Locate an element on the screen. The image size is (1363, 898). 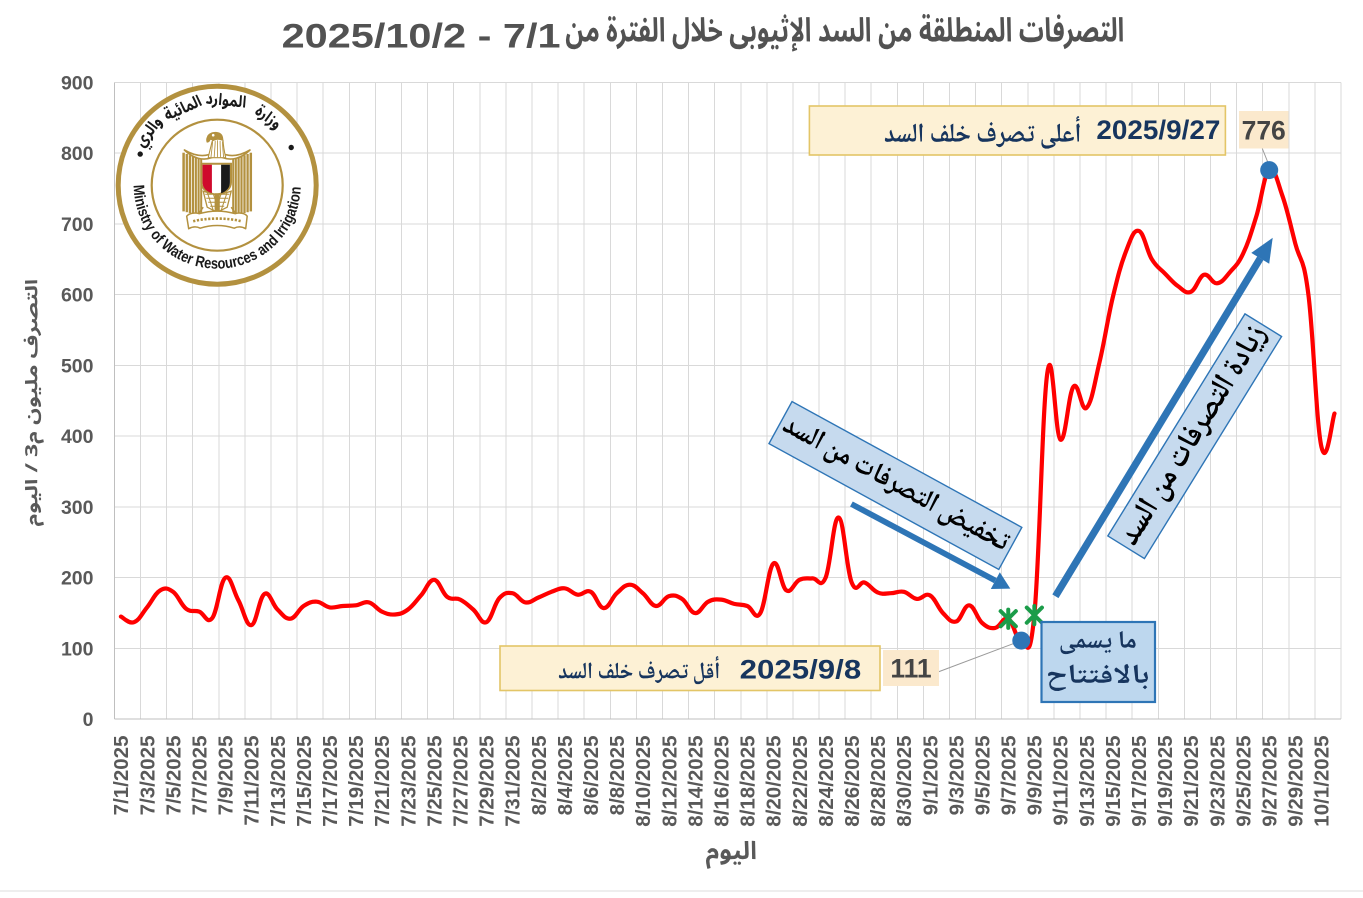
svg-text: 9/13/2025 is located at coordinates (1087, 781).